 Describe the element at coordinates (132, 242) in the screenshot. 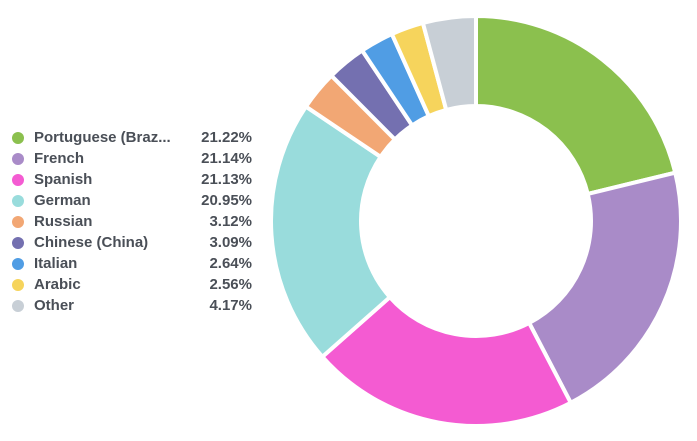

I see `legend-item: Chinese (China) 3.09%` at that location.